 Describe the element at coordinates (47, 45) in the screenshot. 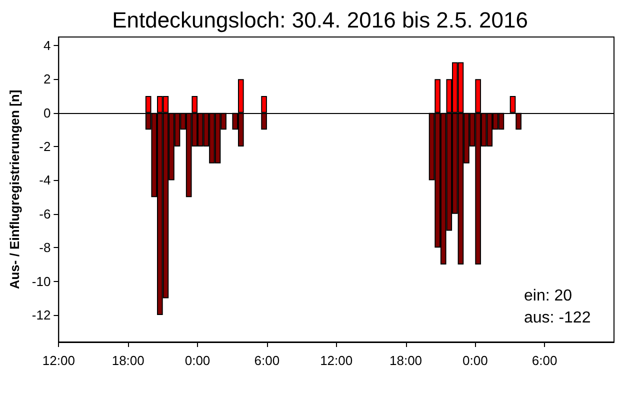

I see `y-tick-label: 4` at that location.